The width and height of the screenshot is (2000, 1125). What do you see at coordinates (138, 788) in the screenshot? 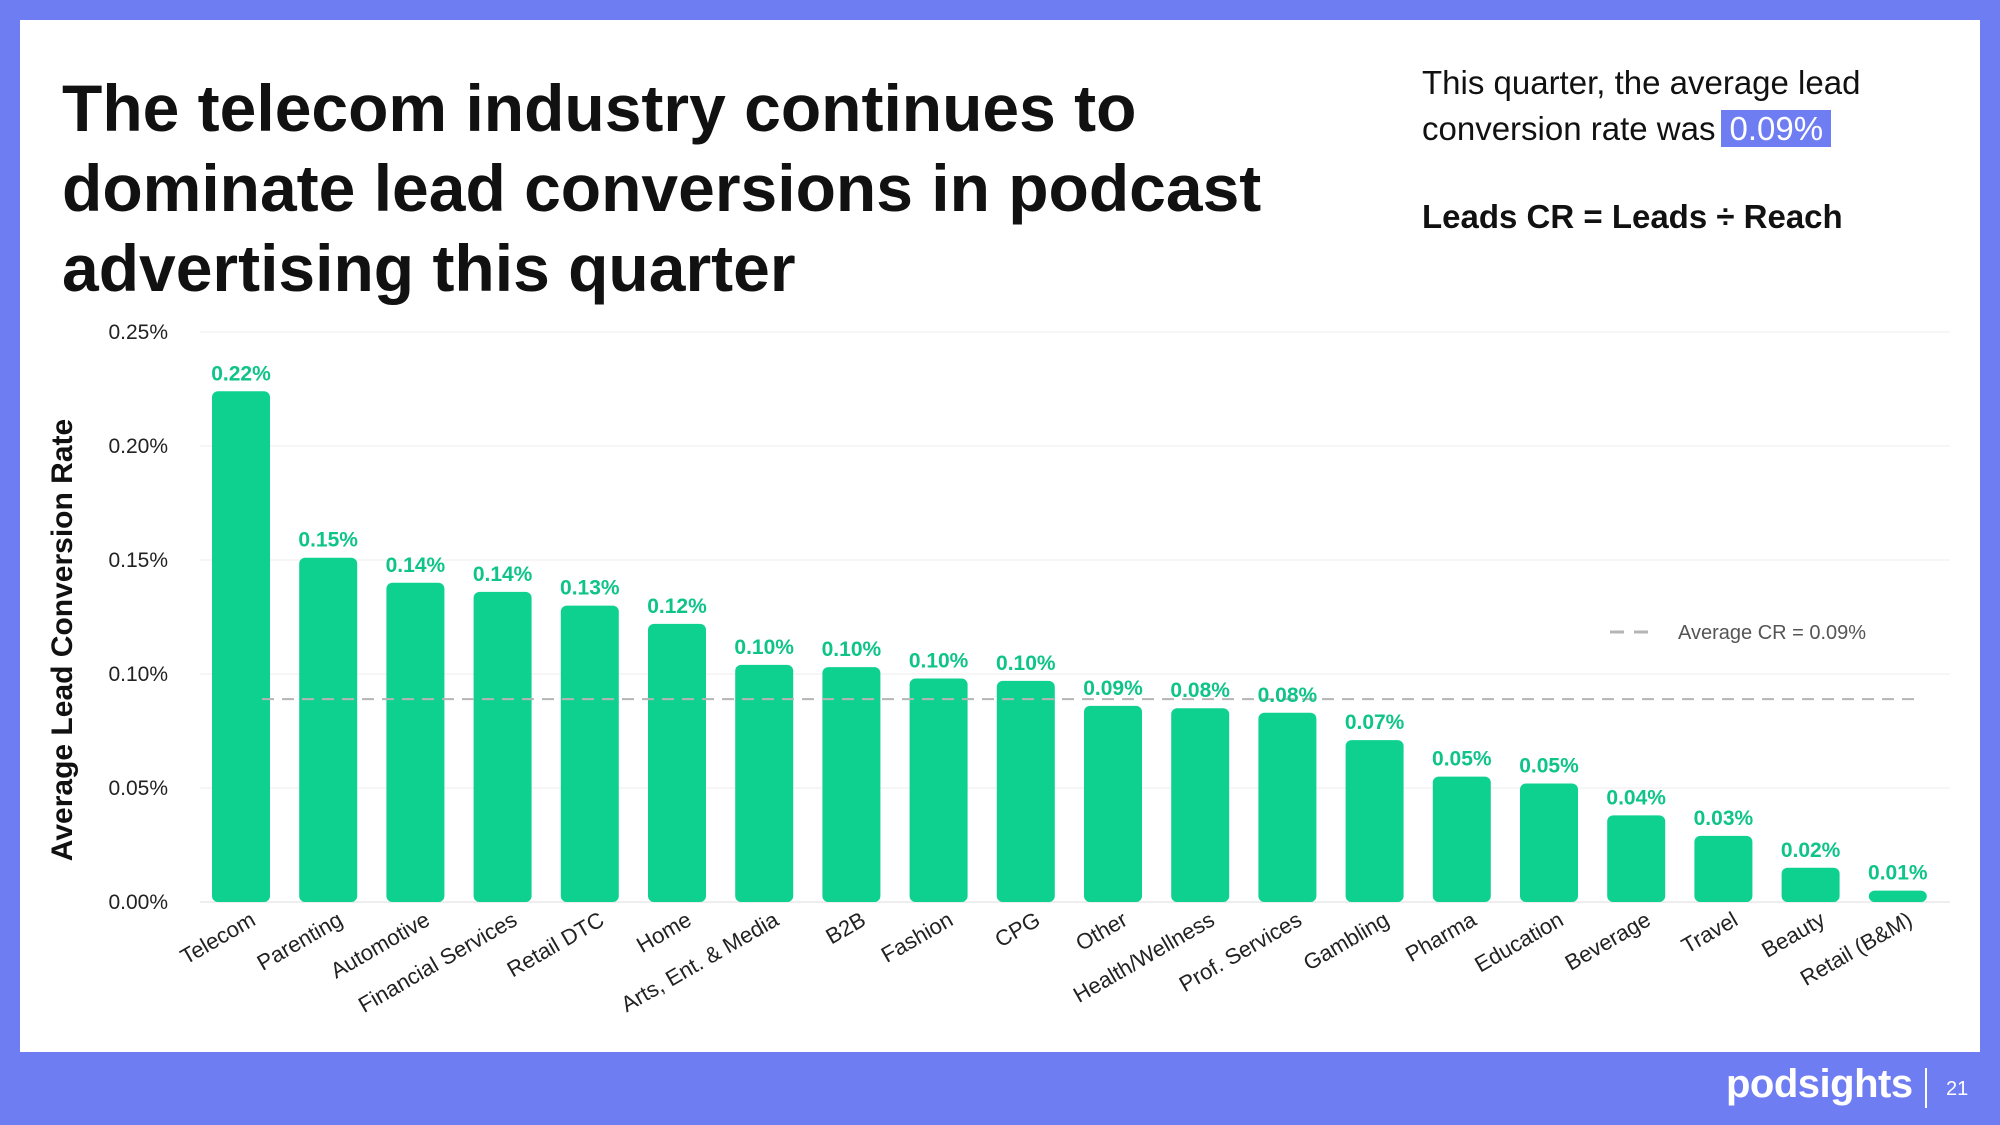
I see `y-tick-label: 0.05%` at bounding box center [138, 788].